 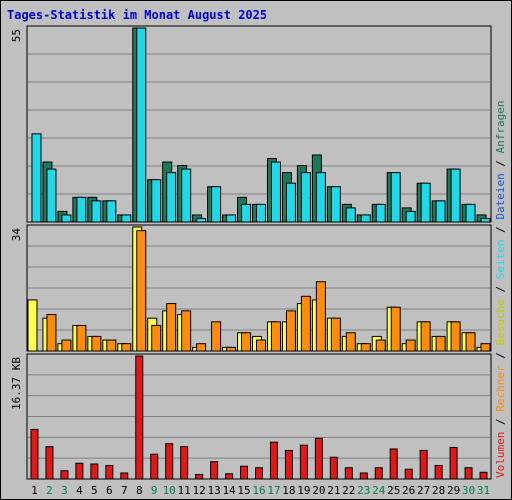 I want to click on x-tick-label-13: 13, so click(x=213, y=490).